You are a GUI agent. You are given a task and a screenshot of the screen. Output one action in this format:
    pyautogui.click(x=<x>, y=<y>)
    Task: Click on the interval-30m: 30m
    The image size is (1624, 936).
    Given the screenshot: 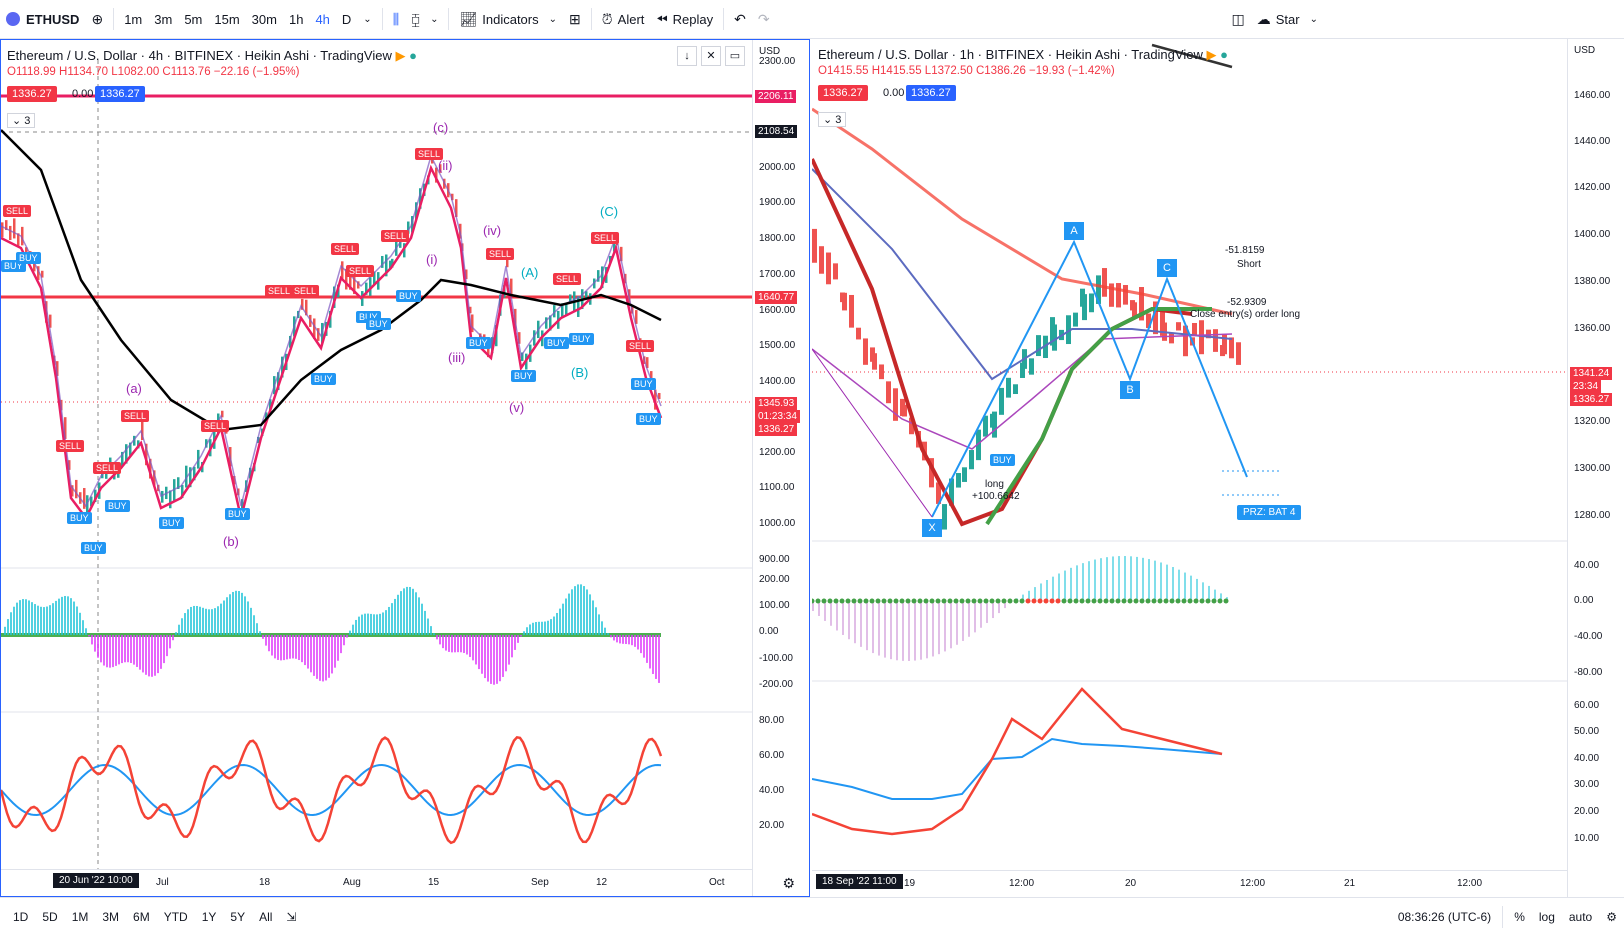 What is the action you would take?
    pyautogui.click(x=264, y=19)
    